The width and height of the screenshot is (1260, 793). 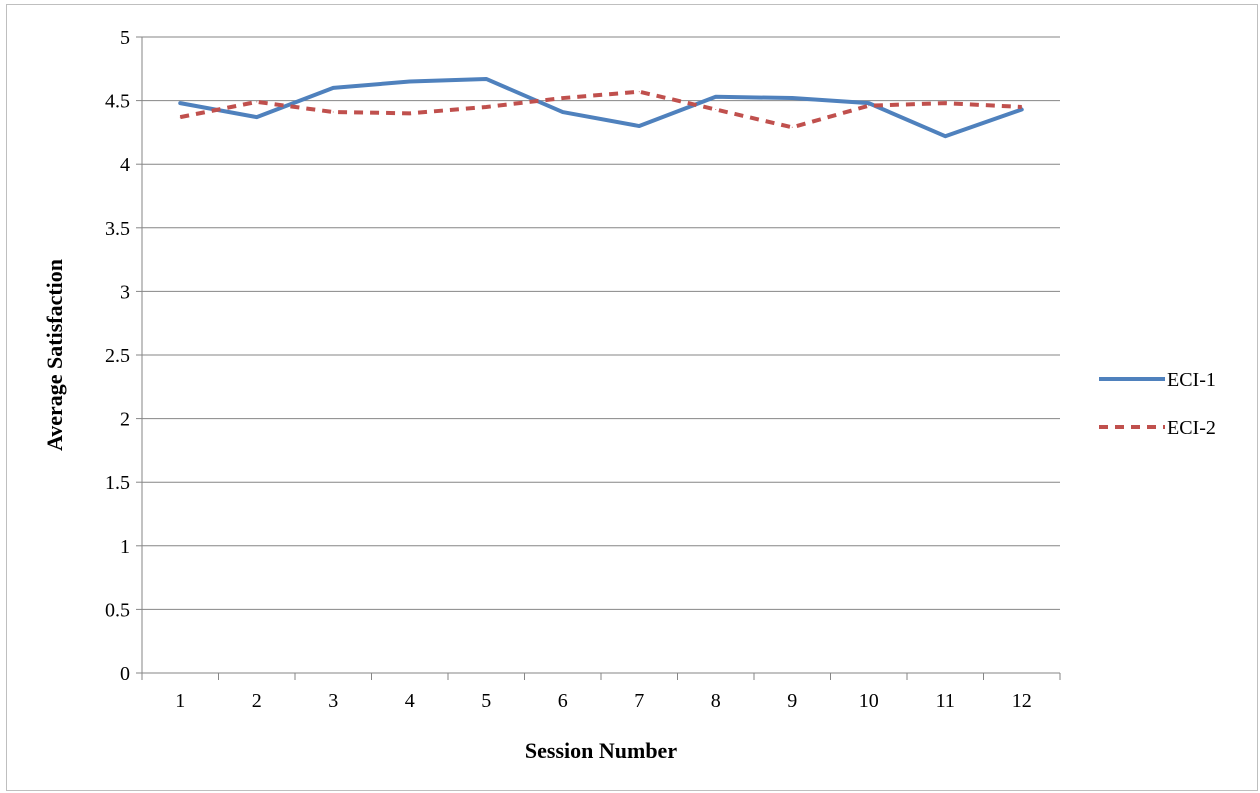 What do you see at coordinates (125, 165) in the screenshot?
I see `y-tick-label: 4` at bounding box center [125, 165].